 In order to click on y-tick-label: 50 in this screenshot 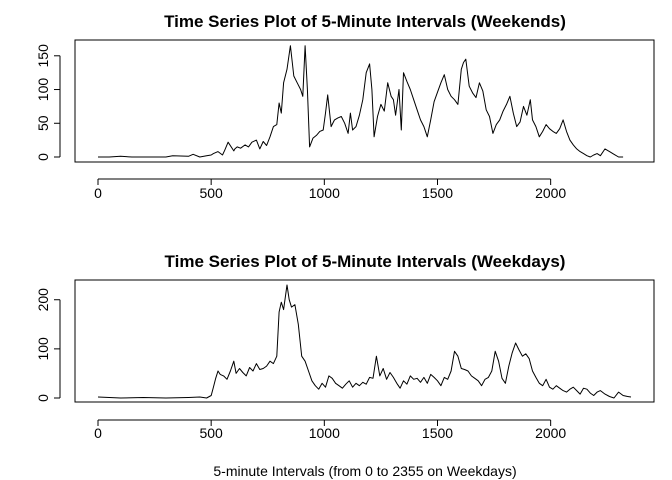, I will do `click(43, 123)`.